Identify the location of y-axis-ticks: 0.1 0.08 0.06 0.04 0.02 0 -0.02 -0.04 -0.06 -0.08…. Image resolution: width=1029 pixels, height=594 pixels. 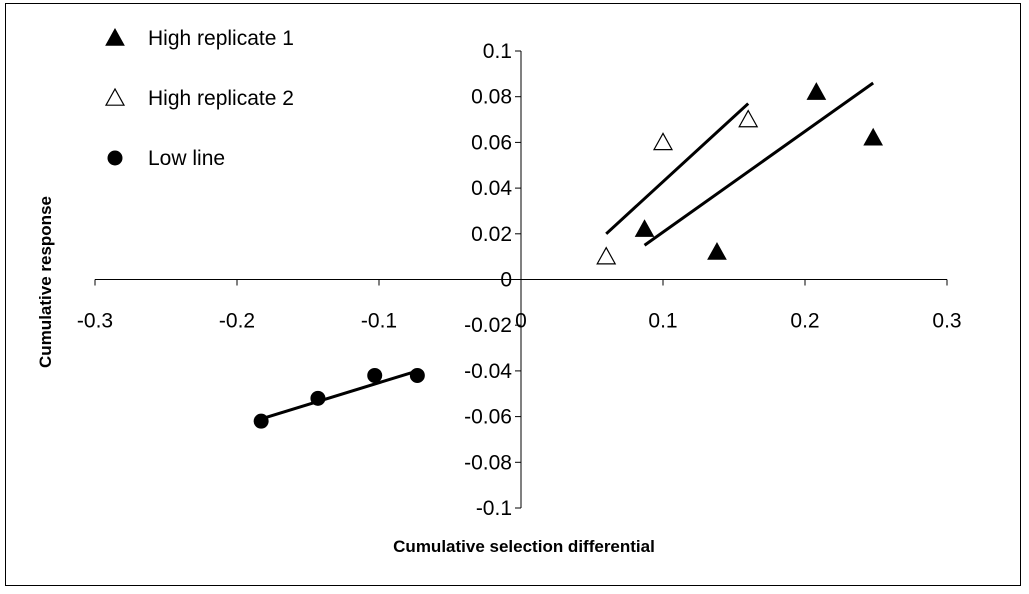
(492, 280).